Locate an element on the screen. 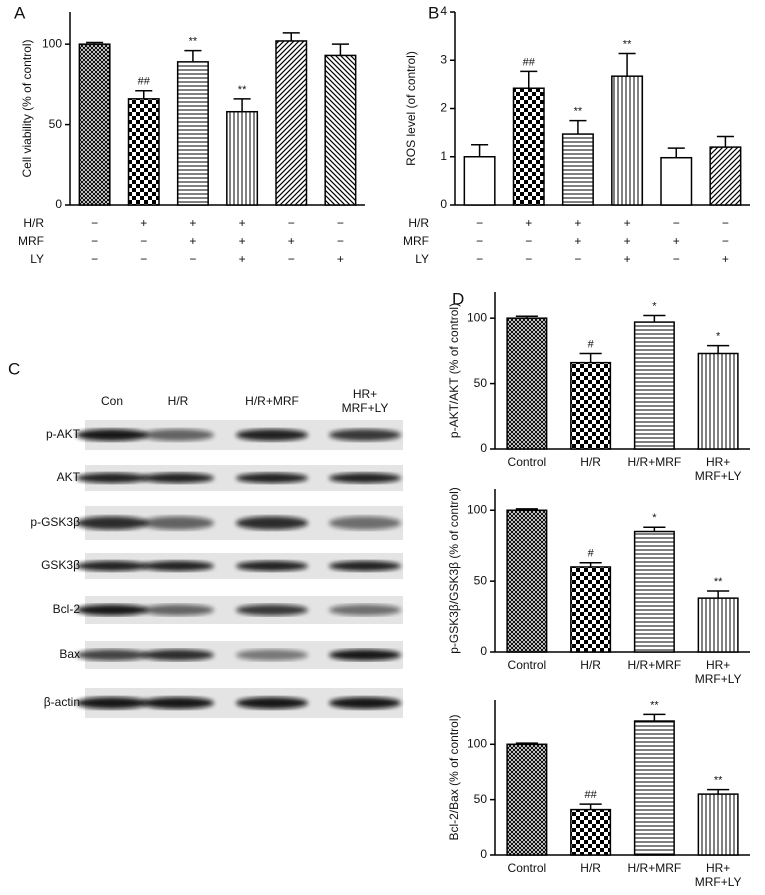 The height and width of the screenshot is (895, 765). y-axis-label: p-AKT/AKT (% of control) is located at coordinates (454, 370).